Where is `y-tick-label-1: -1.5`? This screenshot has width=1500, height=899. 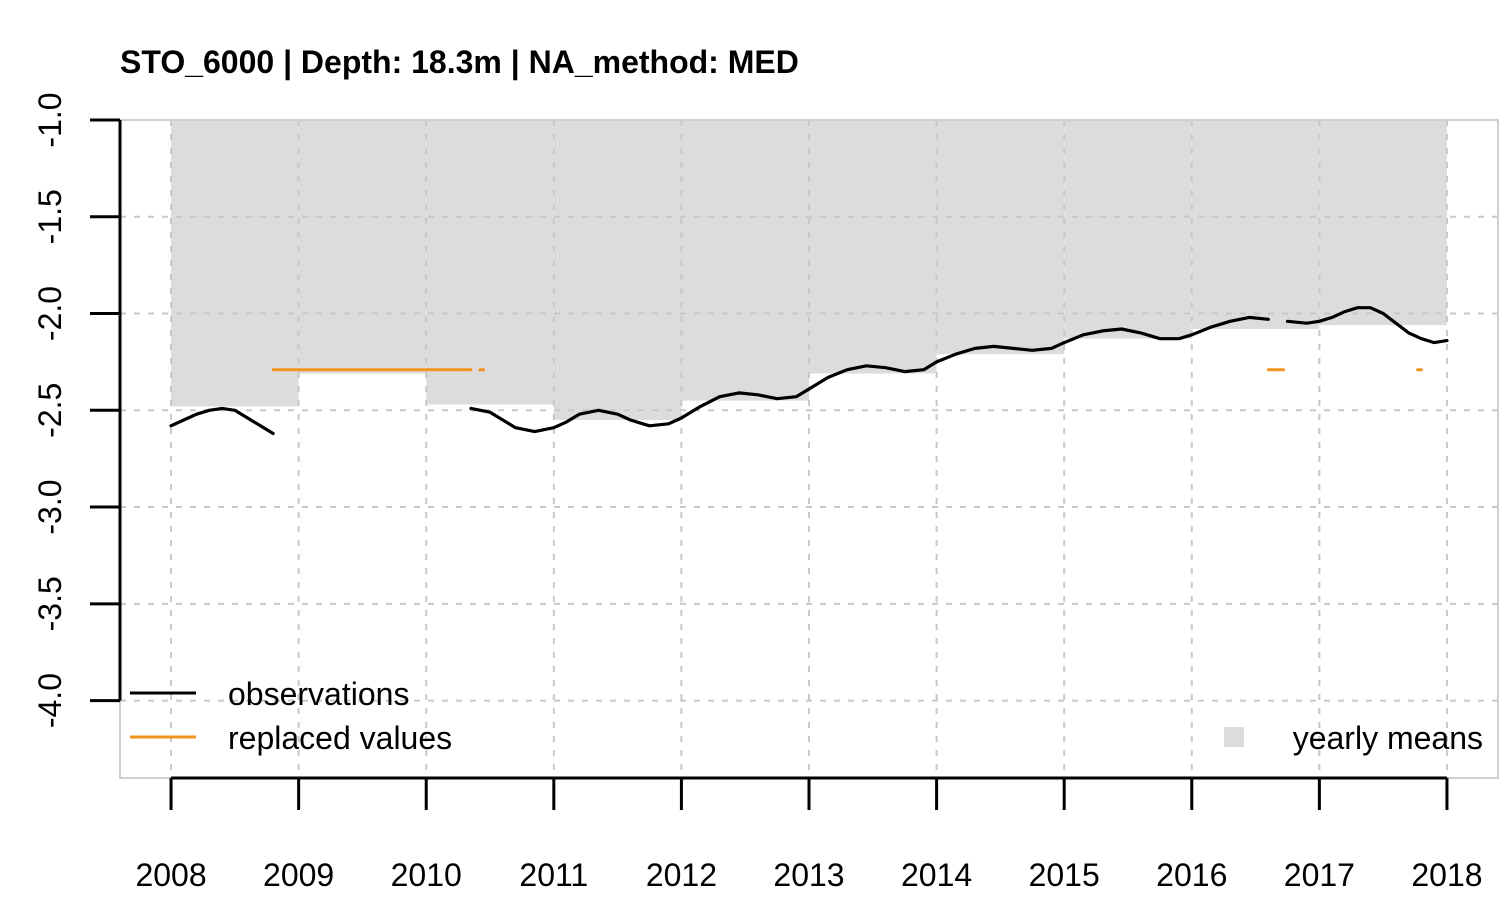
y-tick-label-1: -1.5 is located at coordinates (50, 216).